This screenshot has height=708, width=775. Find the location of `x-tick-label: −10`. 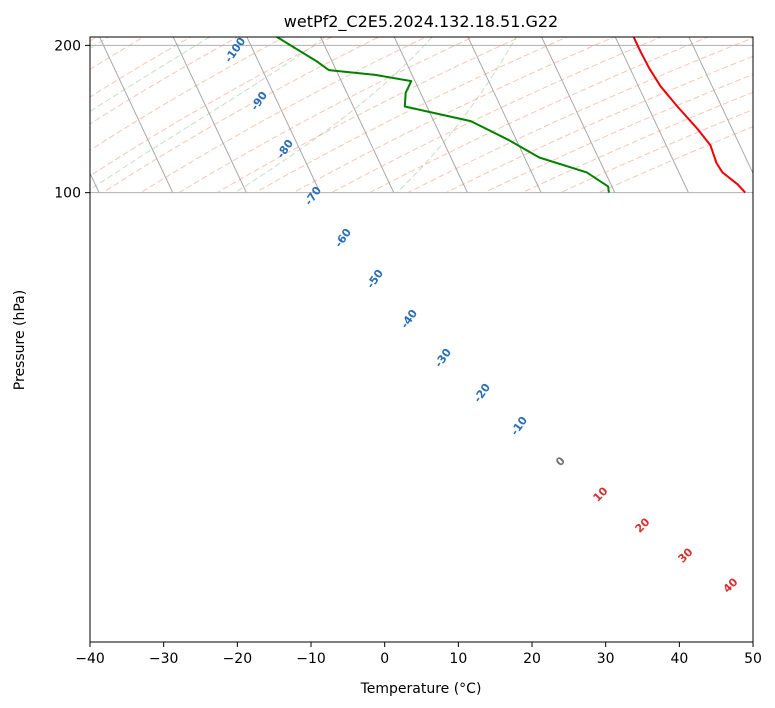

x-tick-label: −10 is located at coordinates (311, 659).